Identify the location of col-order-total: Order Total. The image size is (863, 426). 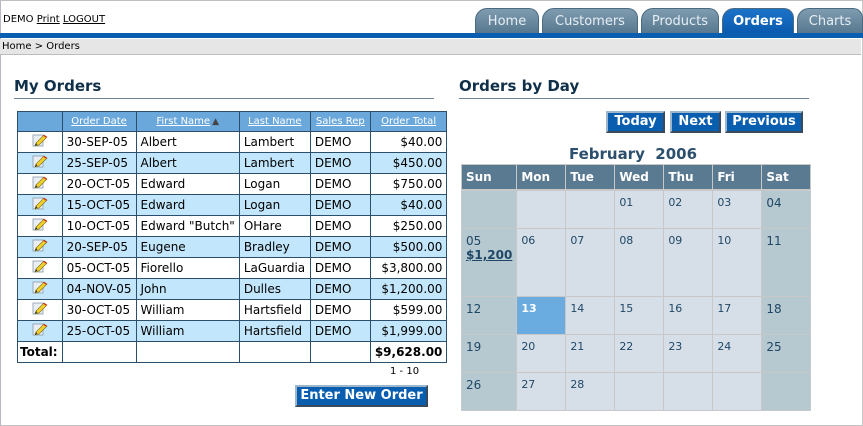
(408, 121).